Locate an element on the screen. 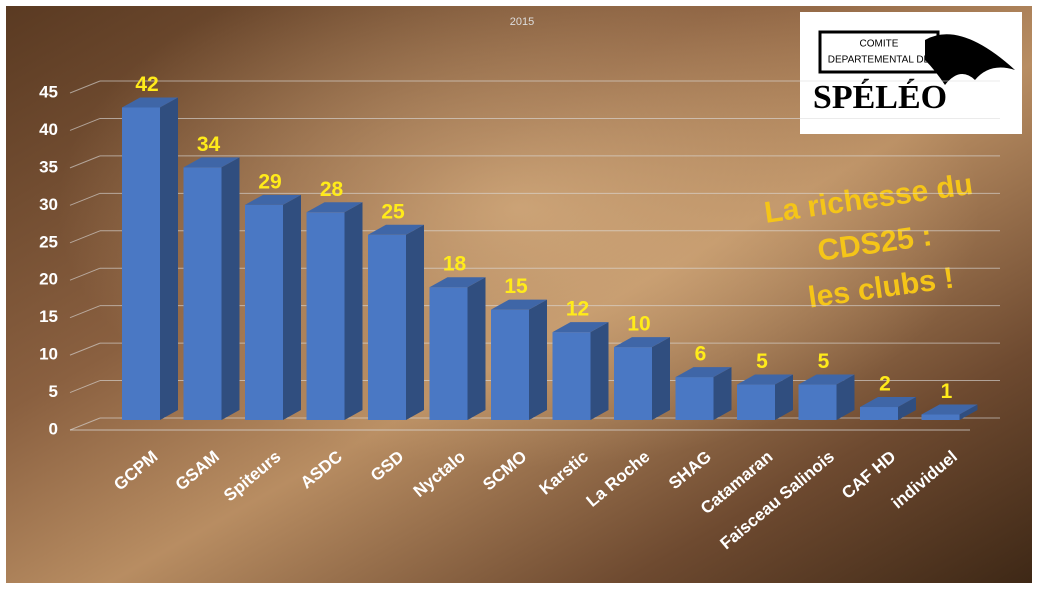 The width and height of the screenshot is (1038, 594). y-tick-label: 0 is located at coordinates (53, 428).